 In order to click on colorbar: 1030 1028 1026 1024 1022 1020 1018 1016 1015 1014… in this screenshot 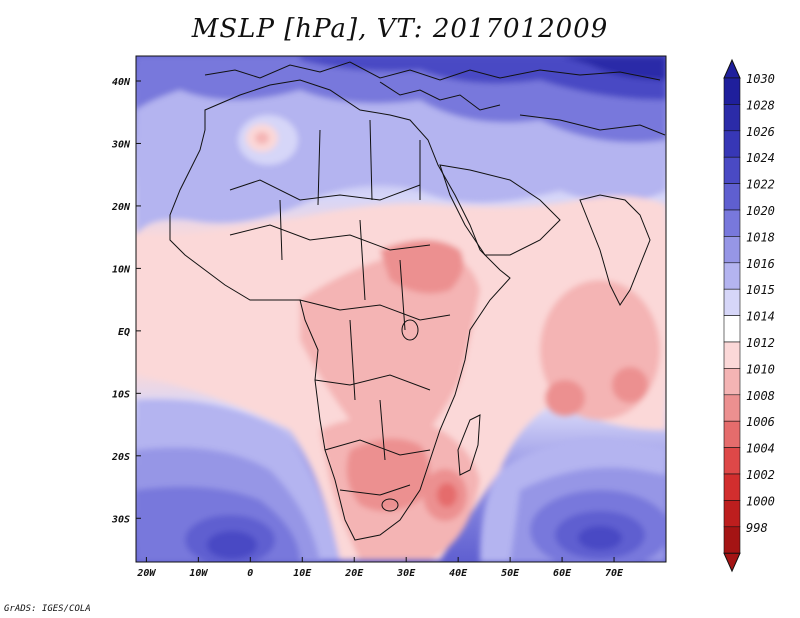, I will do `click(749, 315)`.